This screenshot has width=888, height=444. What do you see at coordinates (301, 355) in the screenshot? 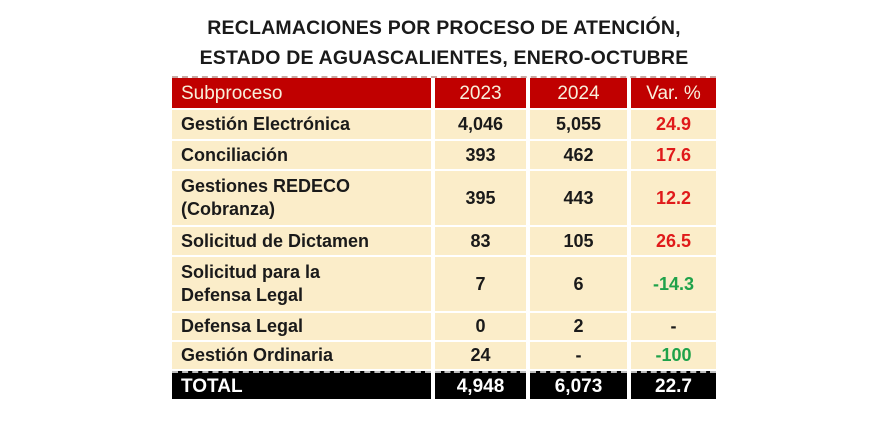
I see `row-label: Gestión Ordinaria` at bounding box center [301, 355].